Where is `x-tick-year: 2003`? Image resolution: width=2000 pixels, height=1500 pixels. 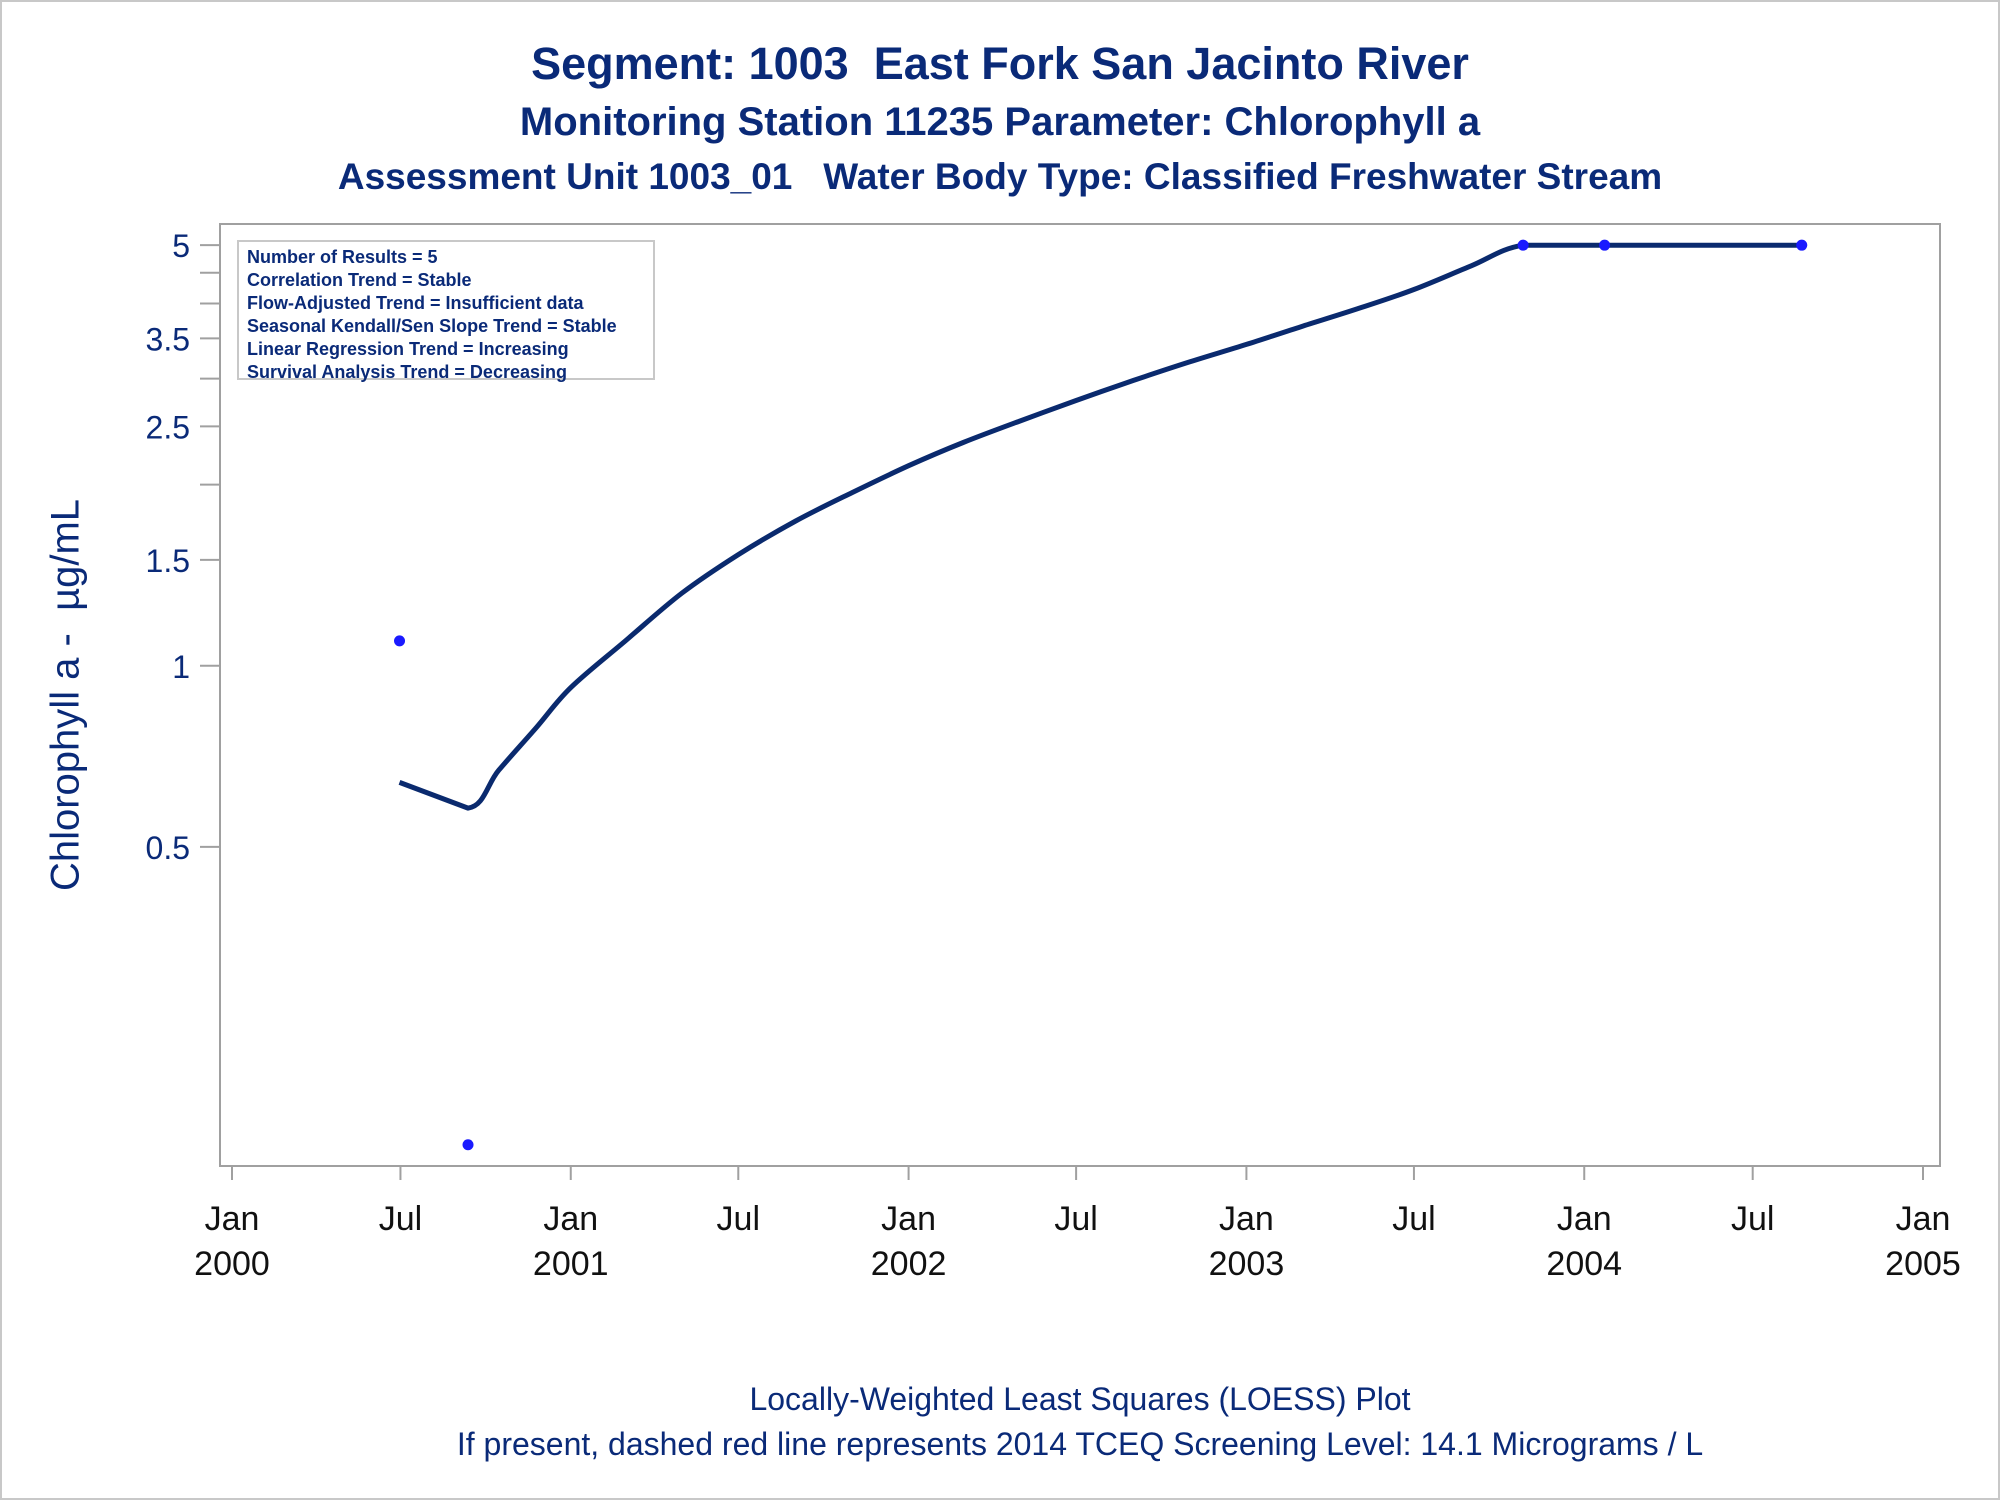
x-tick-year: 2003 is located at coordinates (1247, 1264).